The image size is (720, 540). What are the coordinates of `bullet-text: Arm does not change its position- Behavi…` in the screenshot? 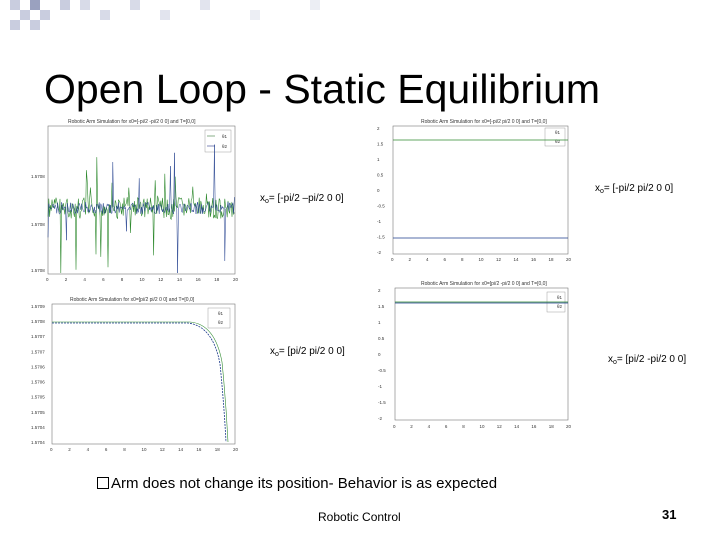 It's located at (304, 483).